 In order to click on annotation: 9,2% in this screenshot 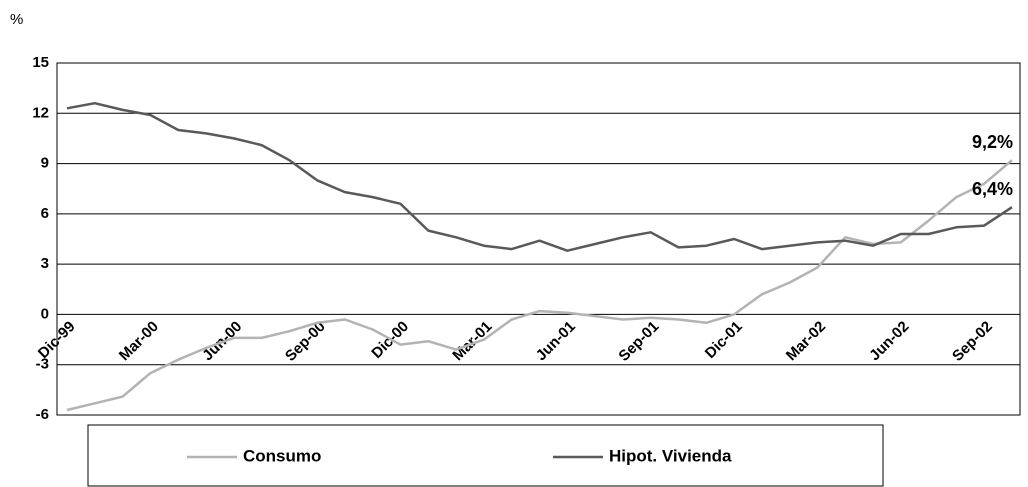, I will do `click(992, 142)`.